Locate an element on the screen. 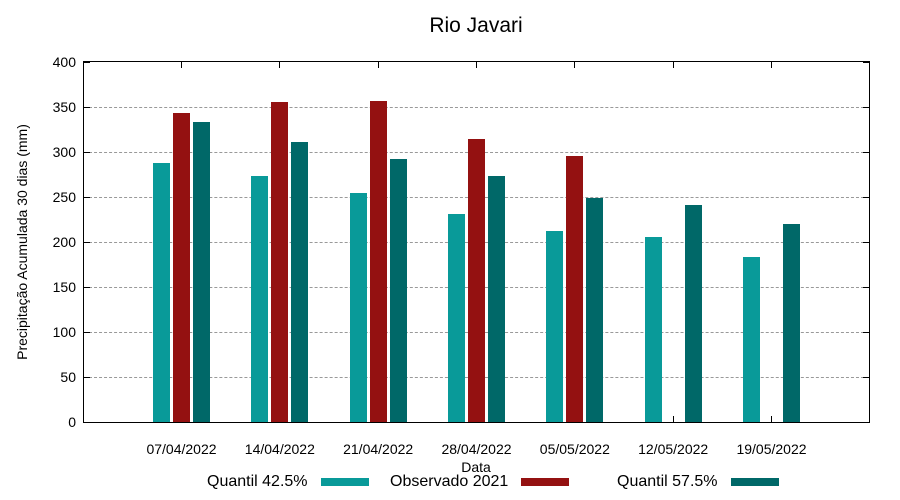 The height and width of the screenshot is (500, 900). x-tick-label: 28/04/2022 is located at coordinates (476, 449).